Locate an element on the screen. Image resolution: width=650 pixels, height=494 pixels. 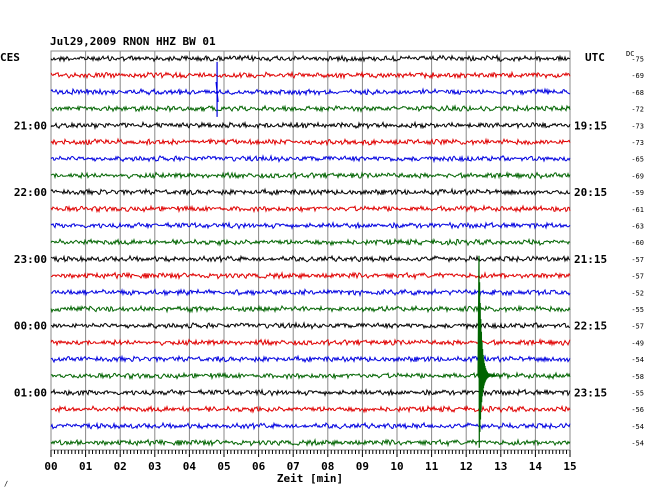
left-zone-label: CES is located at coordinates (10, 57).